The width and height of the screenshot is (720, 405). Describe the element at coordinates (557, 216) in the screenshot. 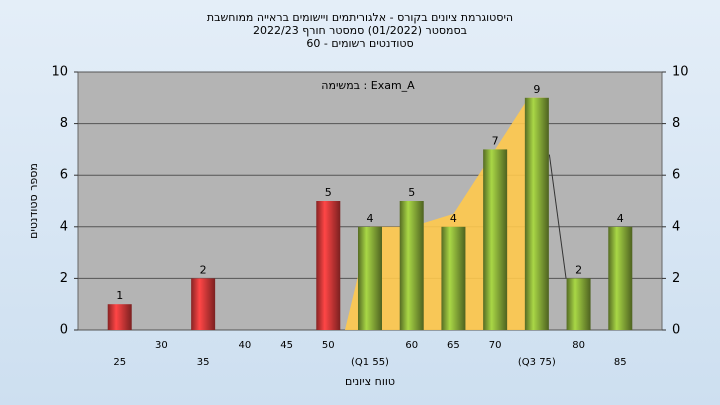

I see `line` at that location.